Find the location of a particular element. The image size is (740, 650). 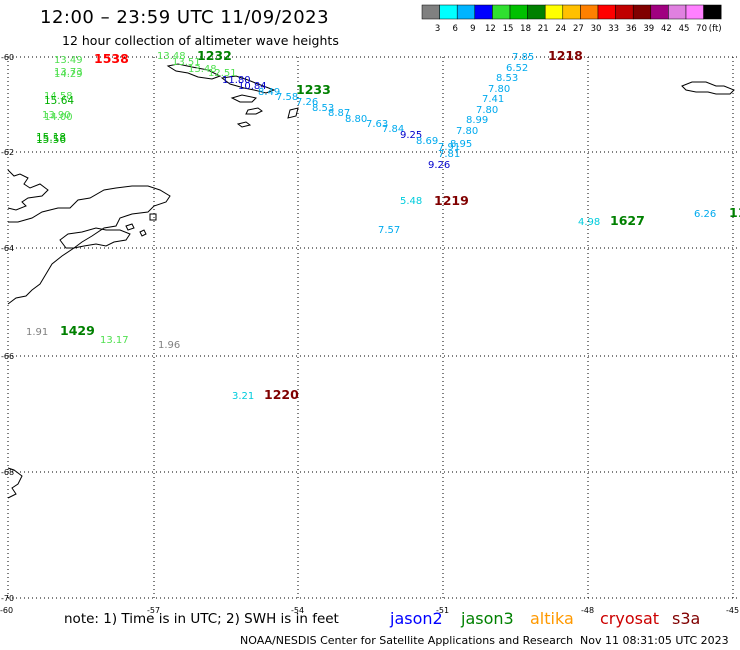

color-scale-label: 45 is located at coordinates (684, 29).